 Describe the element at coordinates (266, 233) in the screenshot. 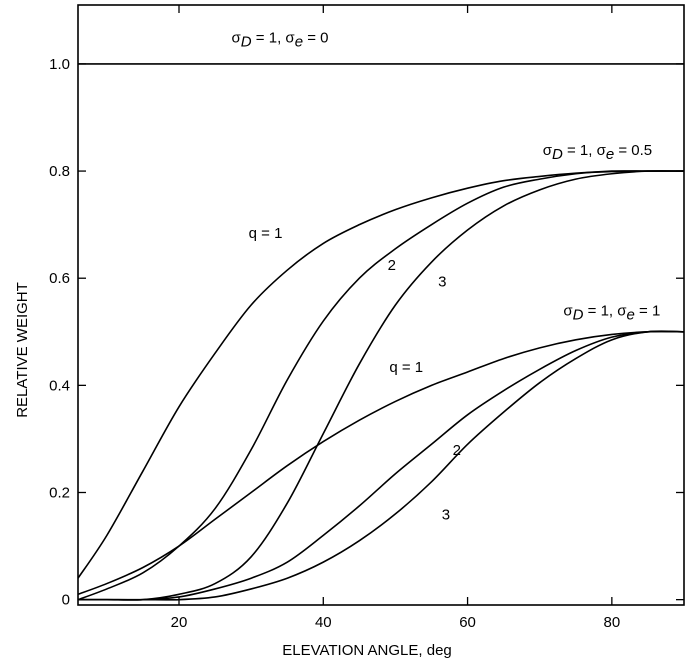

I see `annotation-upper_q1: q = 1` at that location.